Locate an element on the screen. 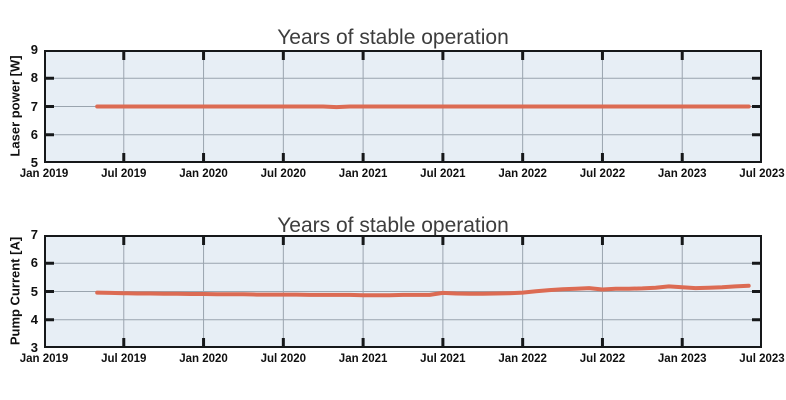  y-tick-label: 9 is located at coordinates (34, 49).